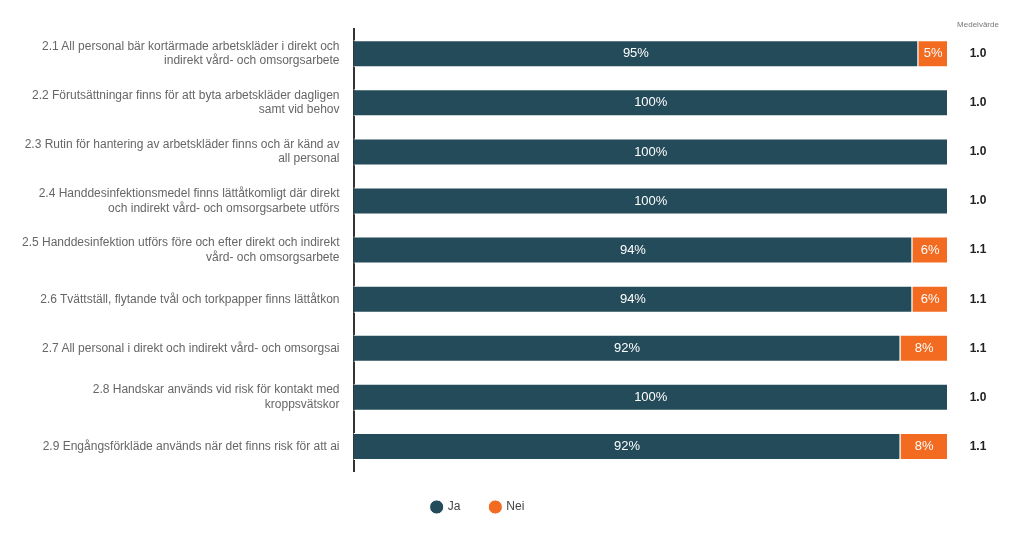  What do you see at coordinates (191, 445) in the screenshot?
I see `y-tick-label: 2.9 Engångsförkläde används när det finns risk för att ai` at bounding box center [191, 445].